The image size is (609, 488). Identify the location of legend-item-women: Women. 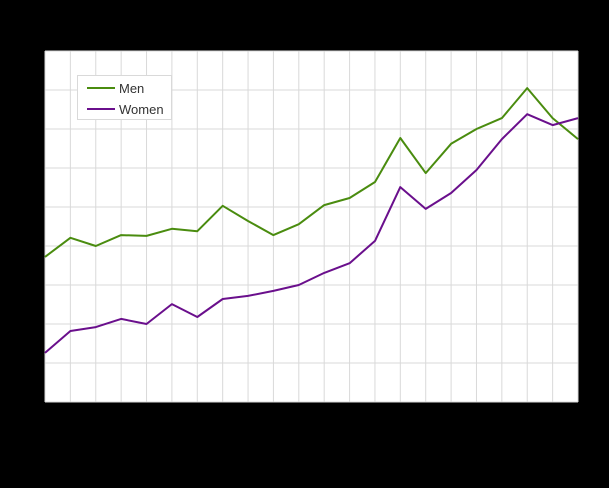
(125, 109).